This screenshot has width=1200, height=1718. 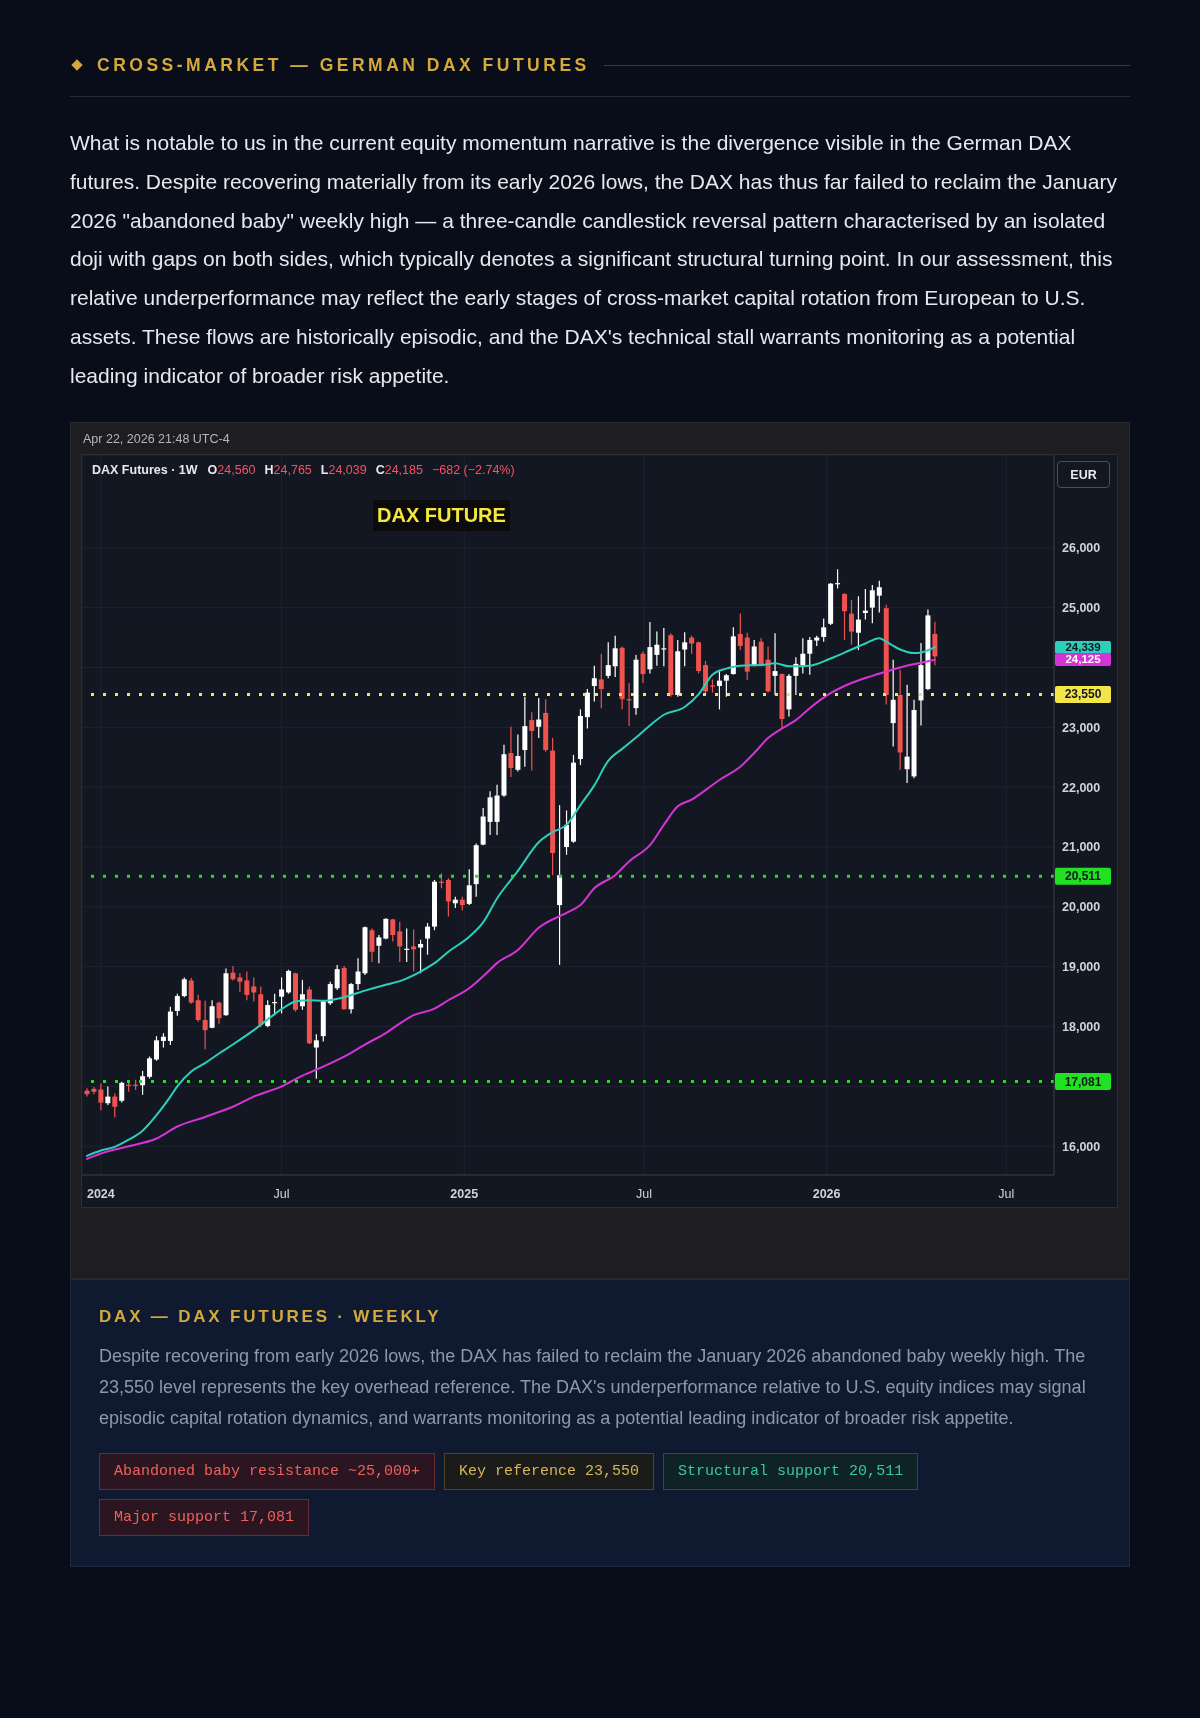 What do you see at coordinates (145, 470) in the screenshot?
I see `annotation: DAX Futures · 1W` at bounding box center [145, 470].